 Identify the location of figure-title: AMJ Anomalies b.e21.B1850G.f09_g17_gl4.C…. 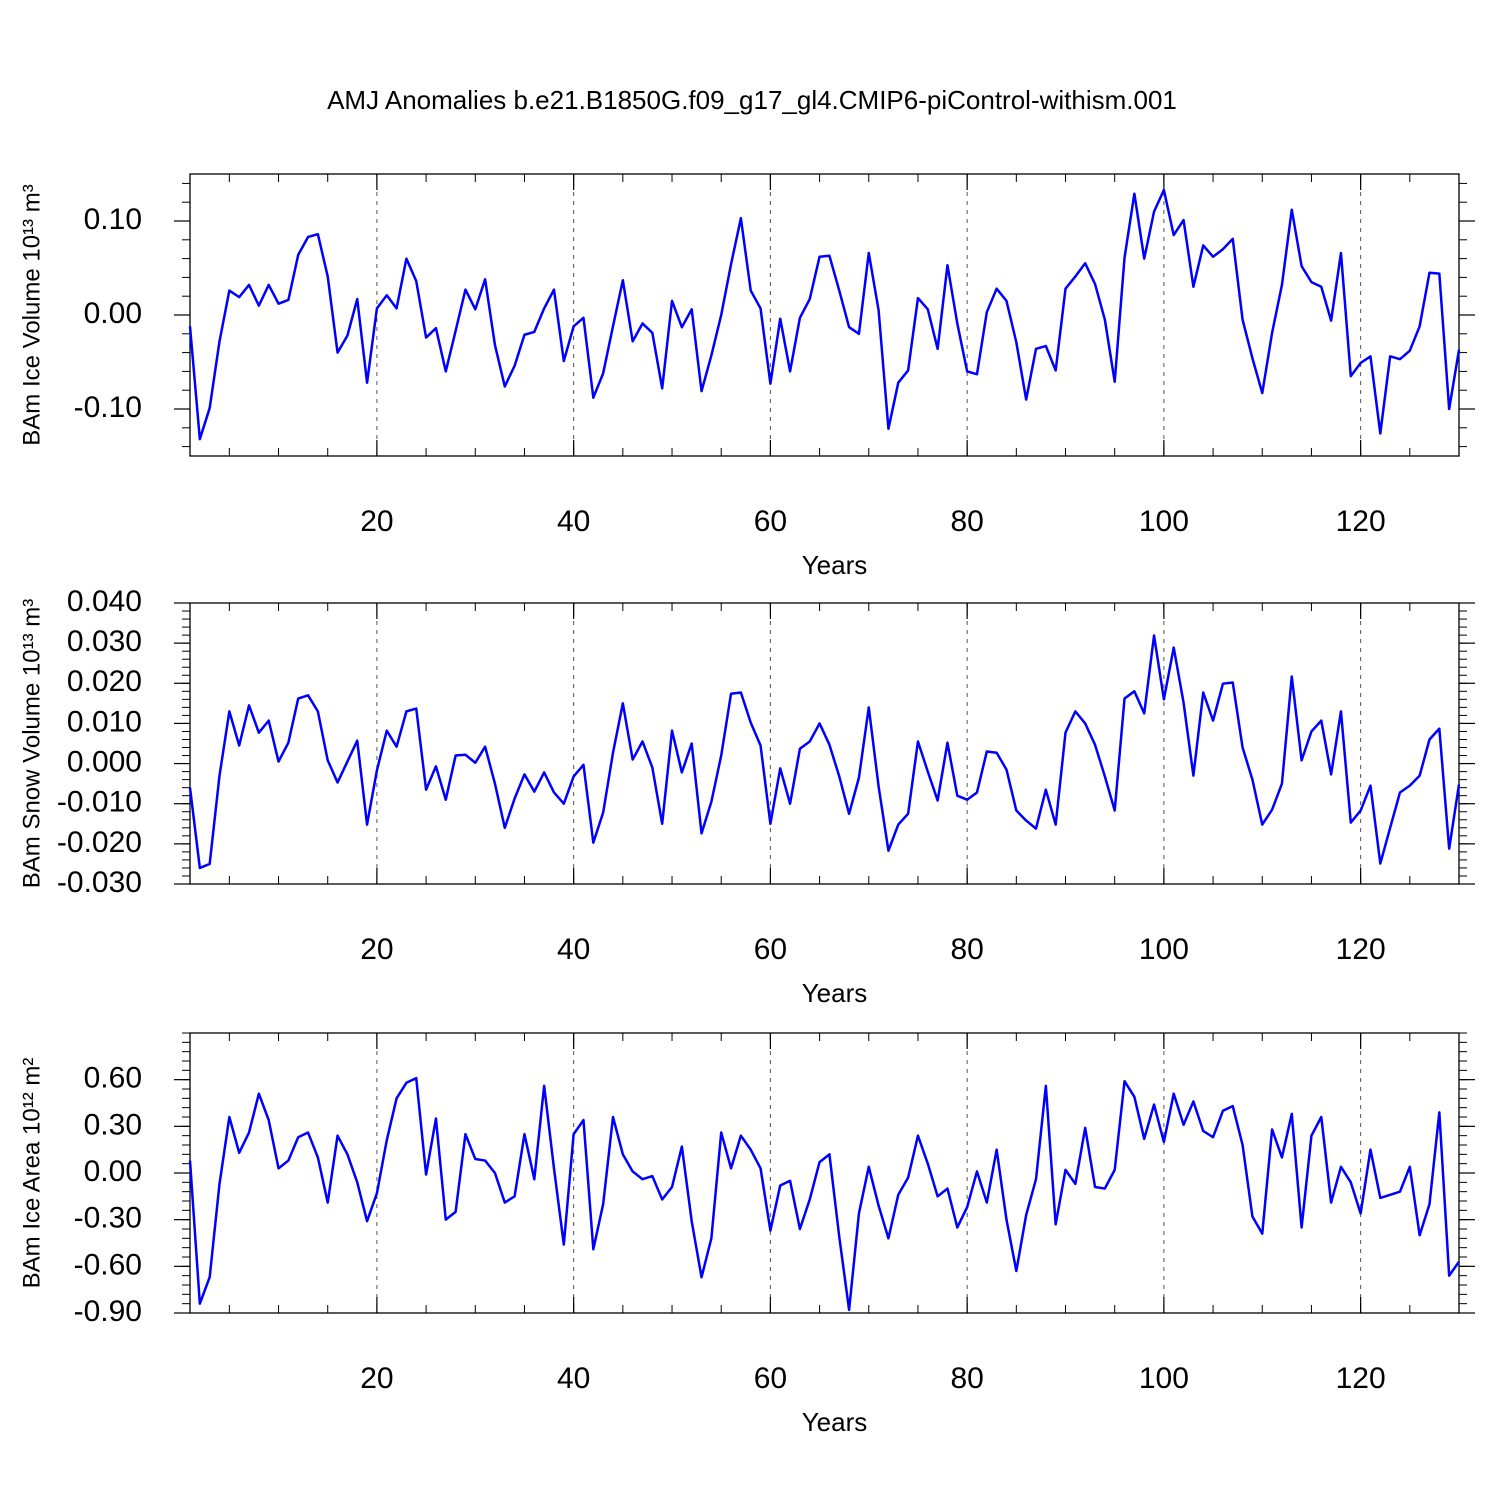
(752, 100).